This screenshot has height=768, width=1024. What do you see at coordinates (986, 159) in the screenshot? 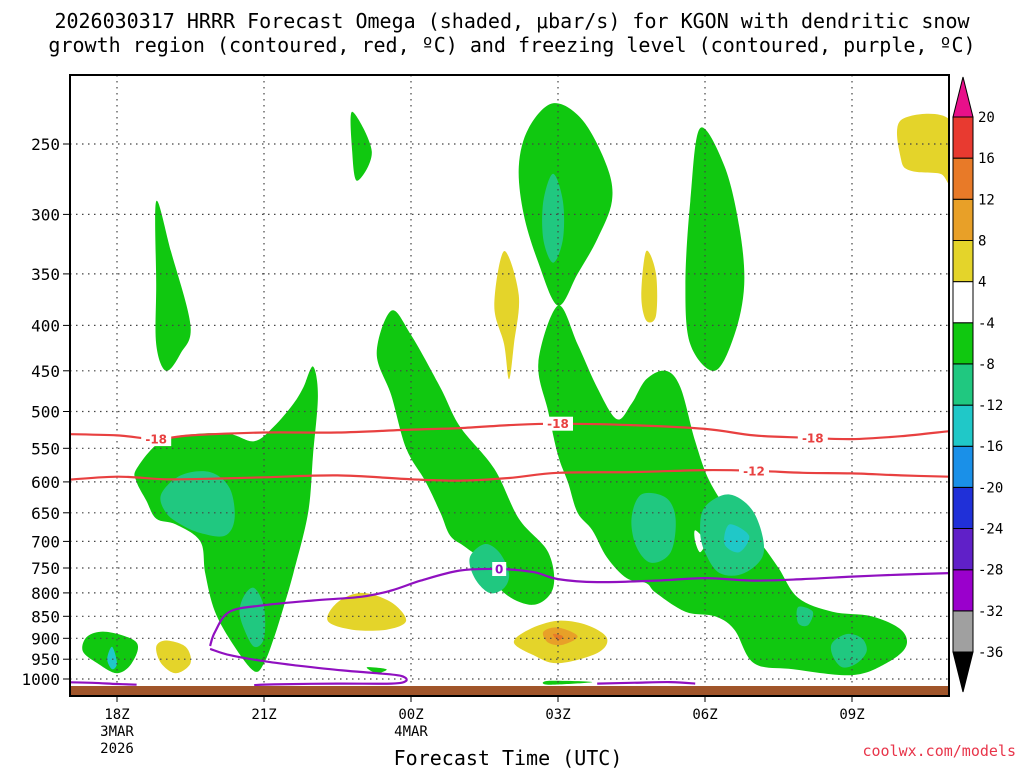
I see `colorbar-label: 16` at bounding box center [986, 159].